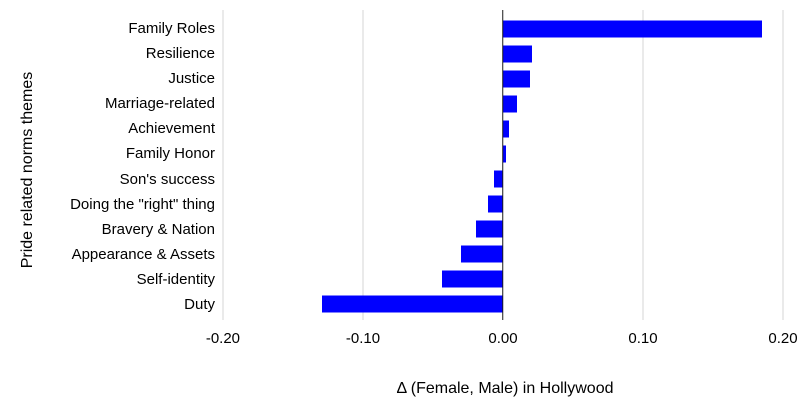 This screenshot has width=812, height=415. Describe the element at coordinates (158, 229) in the screenshot. I see `category-label: Bravery & Nation` at that location.